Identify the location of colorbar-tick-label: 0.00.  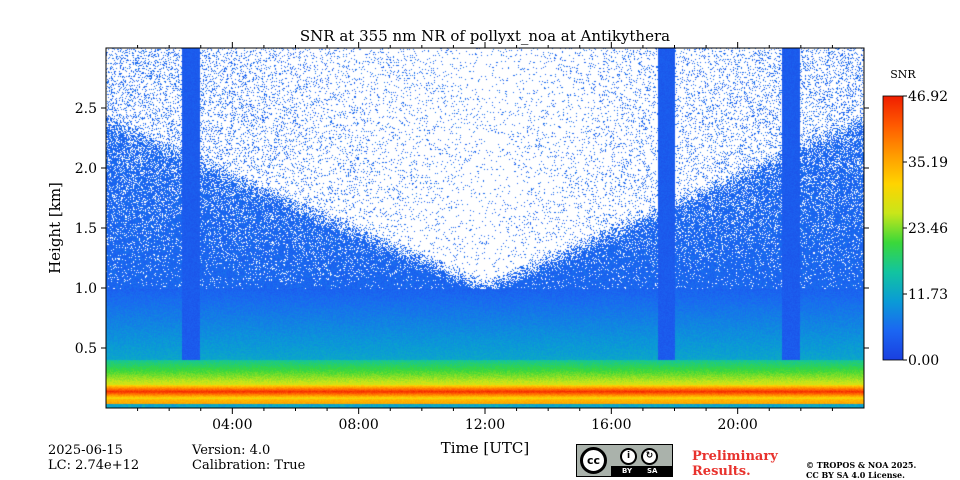
(923, 361).